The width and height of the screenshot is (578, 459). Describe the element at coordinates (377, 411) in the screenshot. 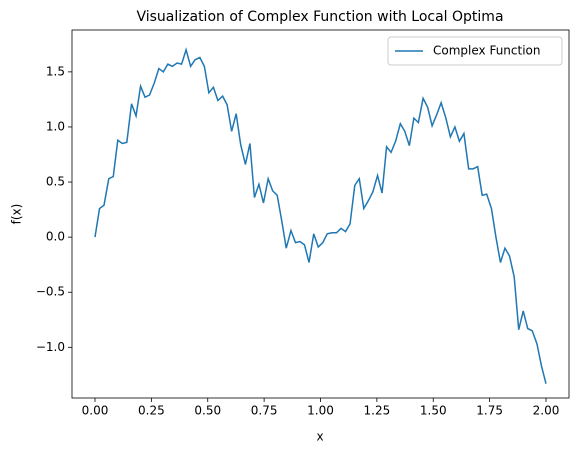

I see `x-tick-label: 1.25` at that location.